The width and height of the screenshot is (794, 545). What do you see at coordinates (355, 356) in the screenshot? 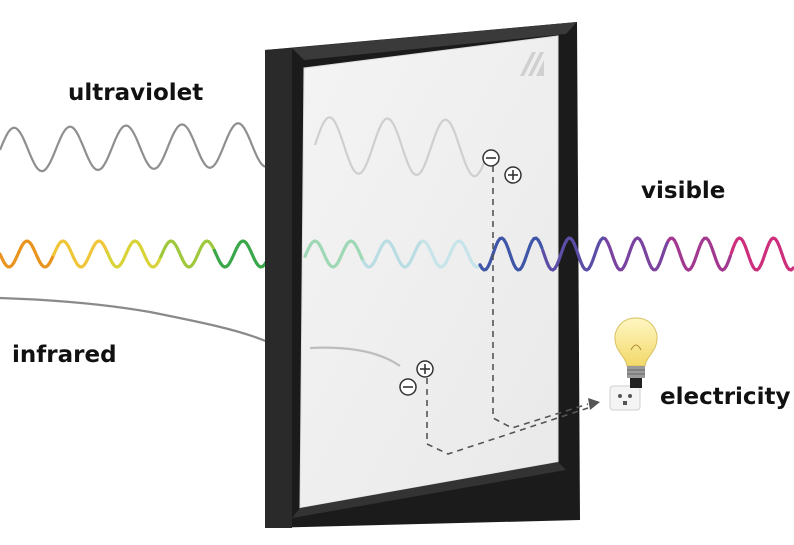
I see `infrared-wave-inside` at bounding box center [355, 356].